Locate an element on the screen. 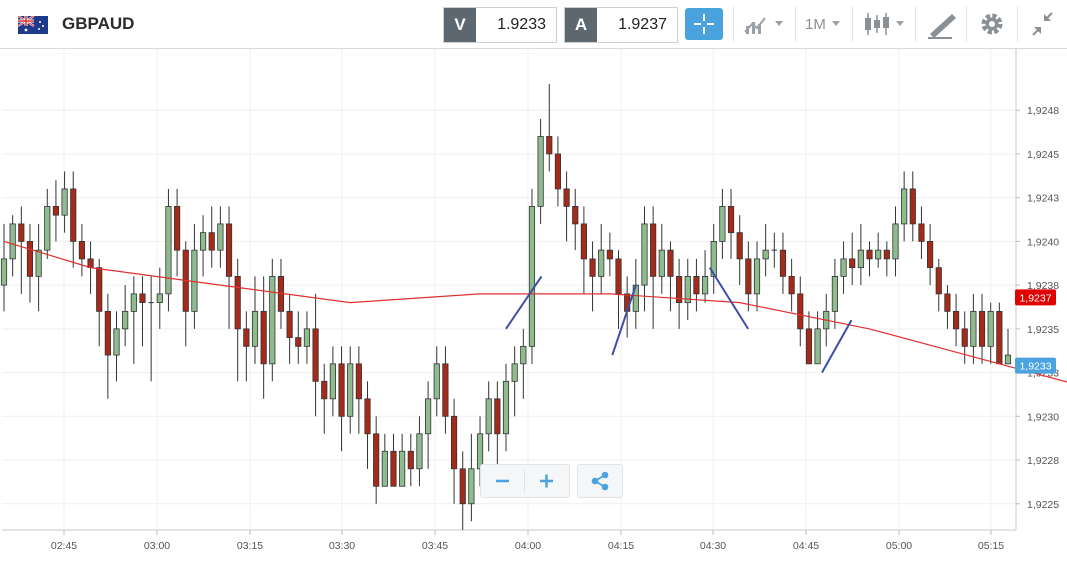  zoom-divider is located at coordinates (524, 481).